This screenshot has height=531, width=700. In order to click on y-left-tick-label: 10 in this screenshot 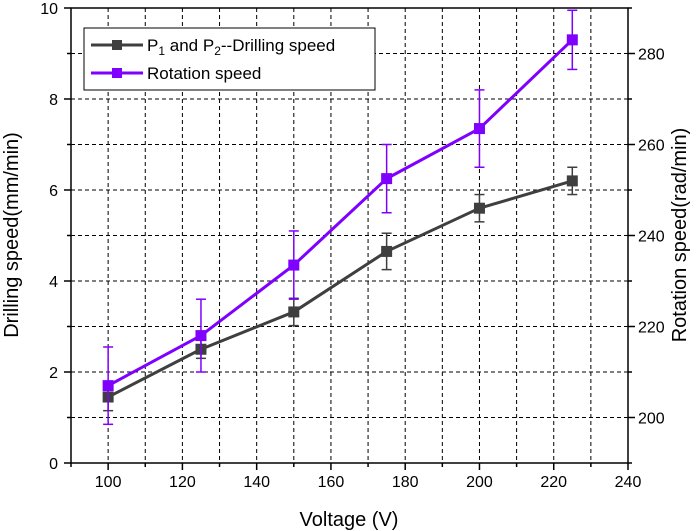, I will do `click(49, 9)`.